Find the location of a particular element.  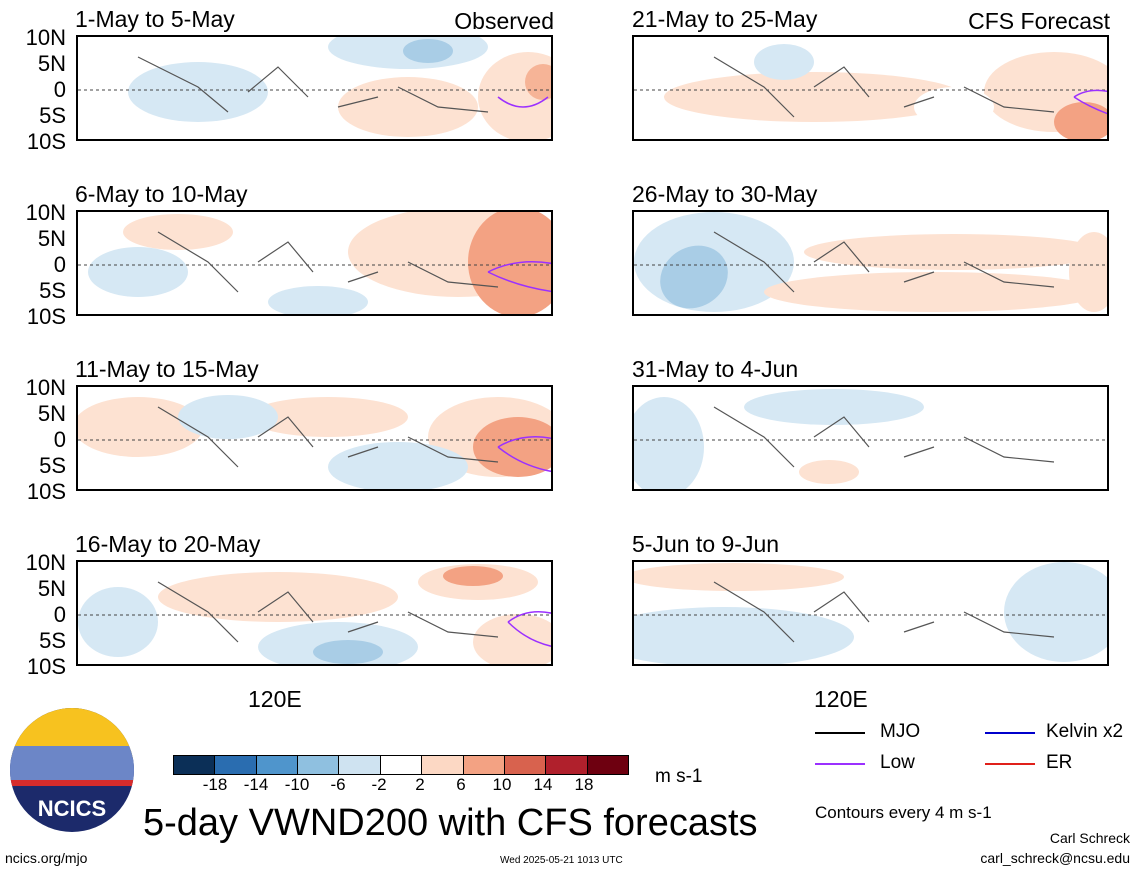

main-title: 5-day VWND200 with CFS forecasts is located at coordinates (450, 823).